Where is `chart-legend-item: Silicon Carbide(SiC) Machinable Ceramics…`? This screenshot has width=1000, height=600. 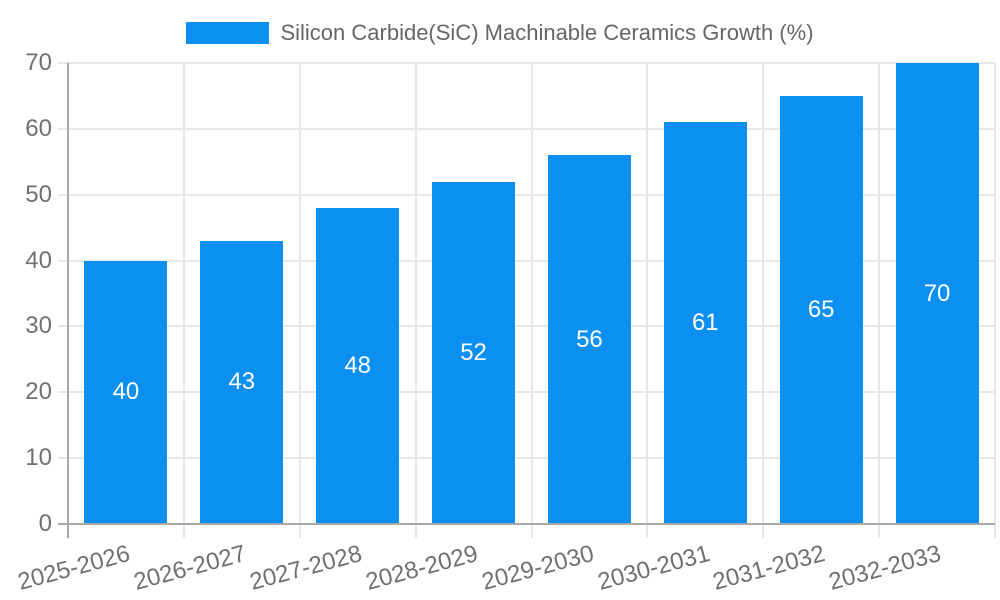
chart-legend-item: Silicon Carbide(SiC) Machinable Ceramics… is located at coordinates (500, 33).